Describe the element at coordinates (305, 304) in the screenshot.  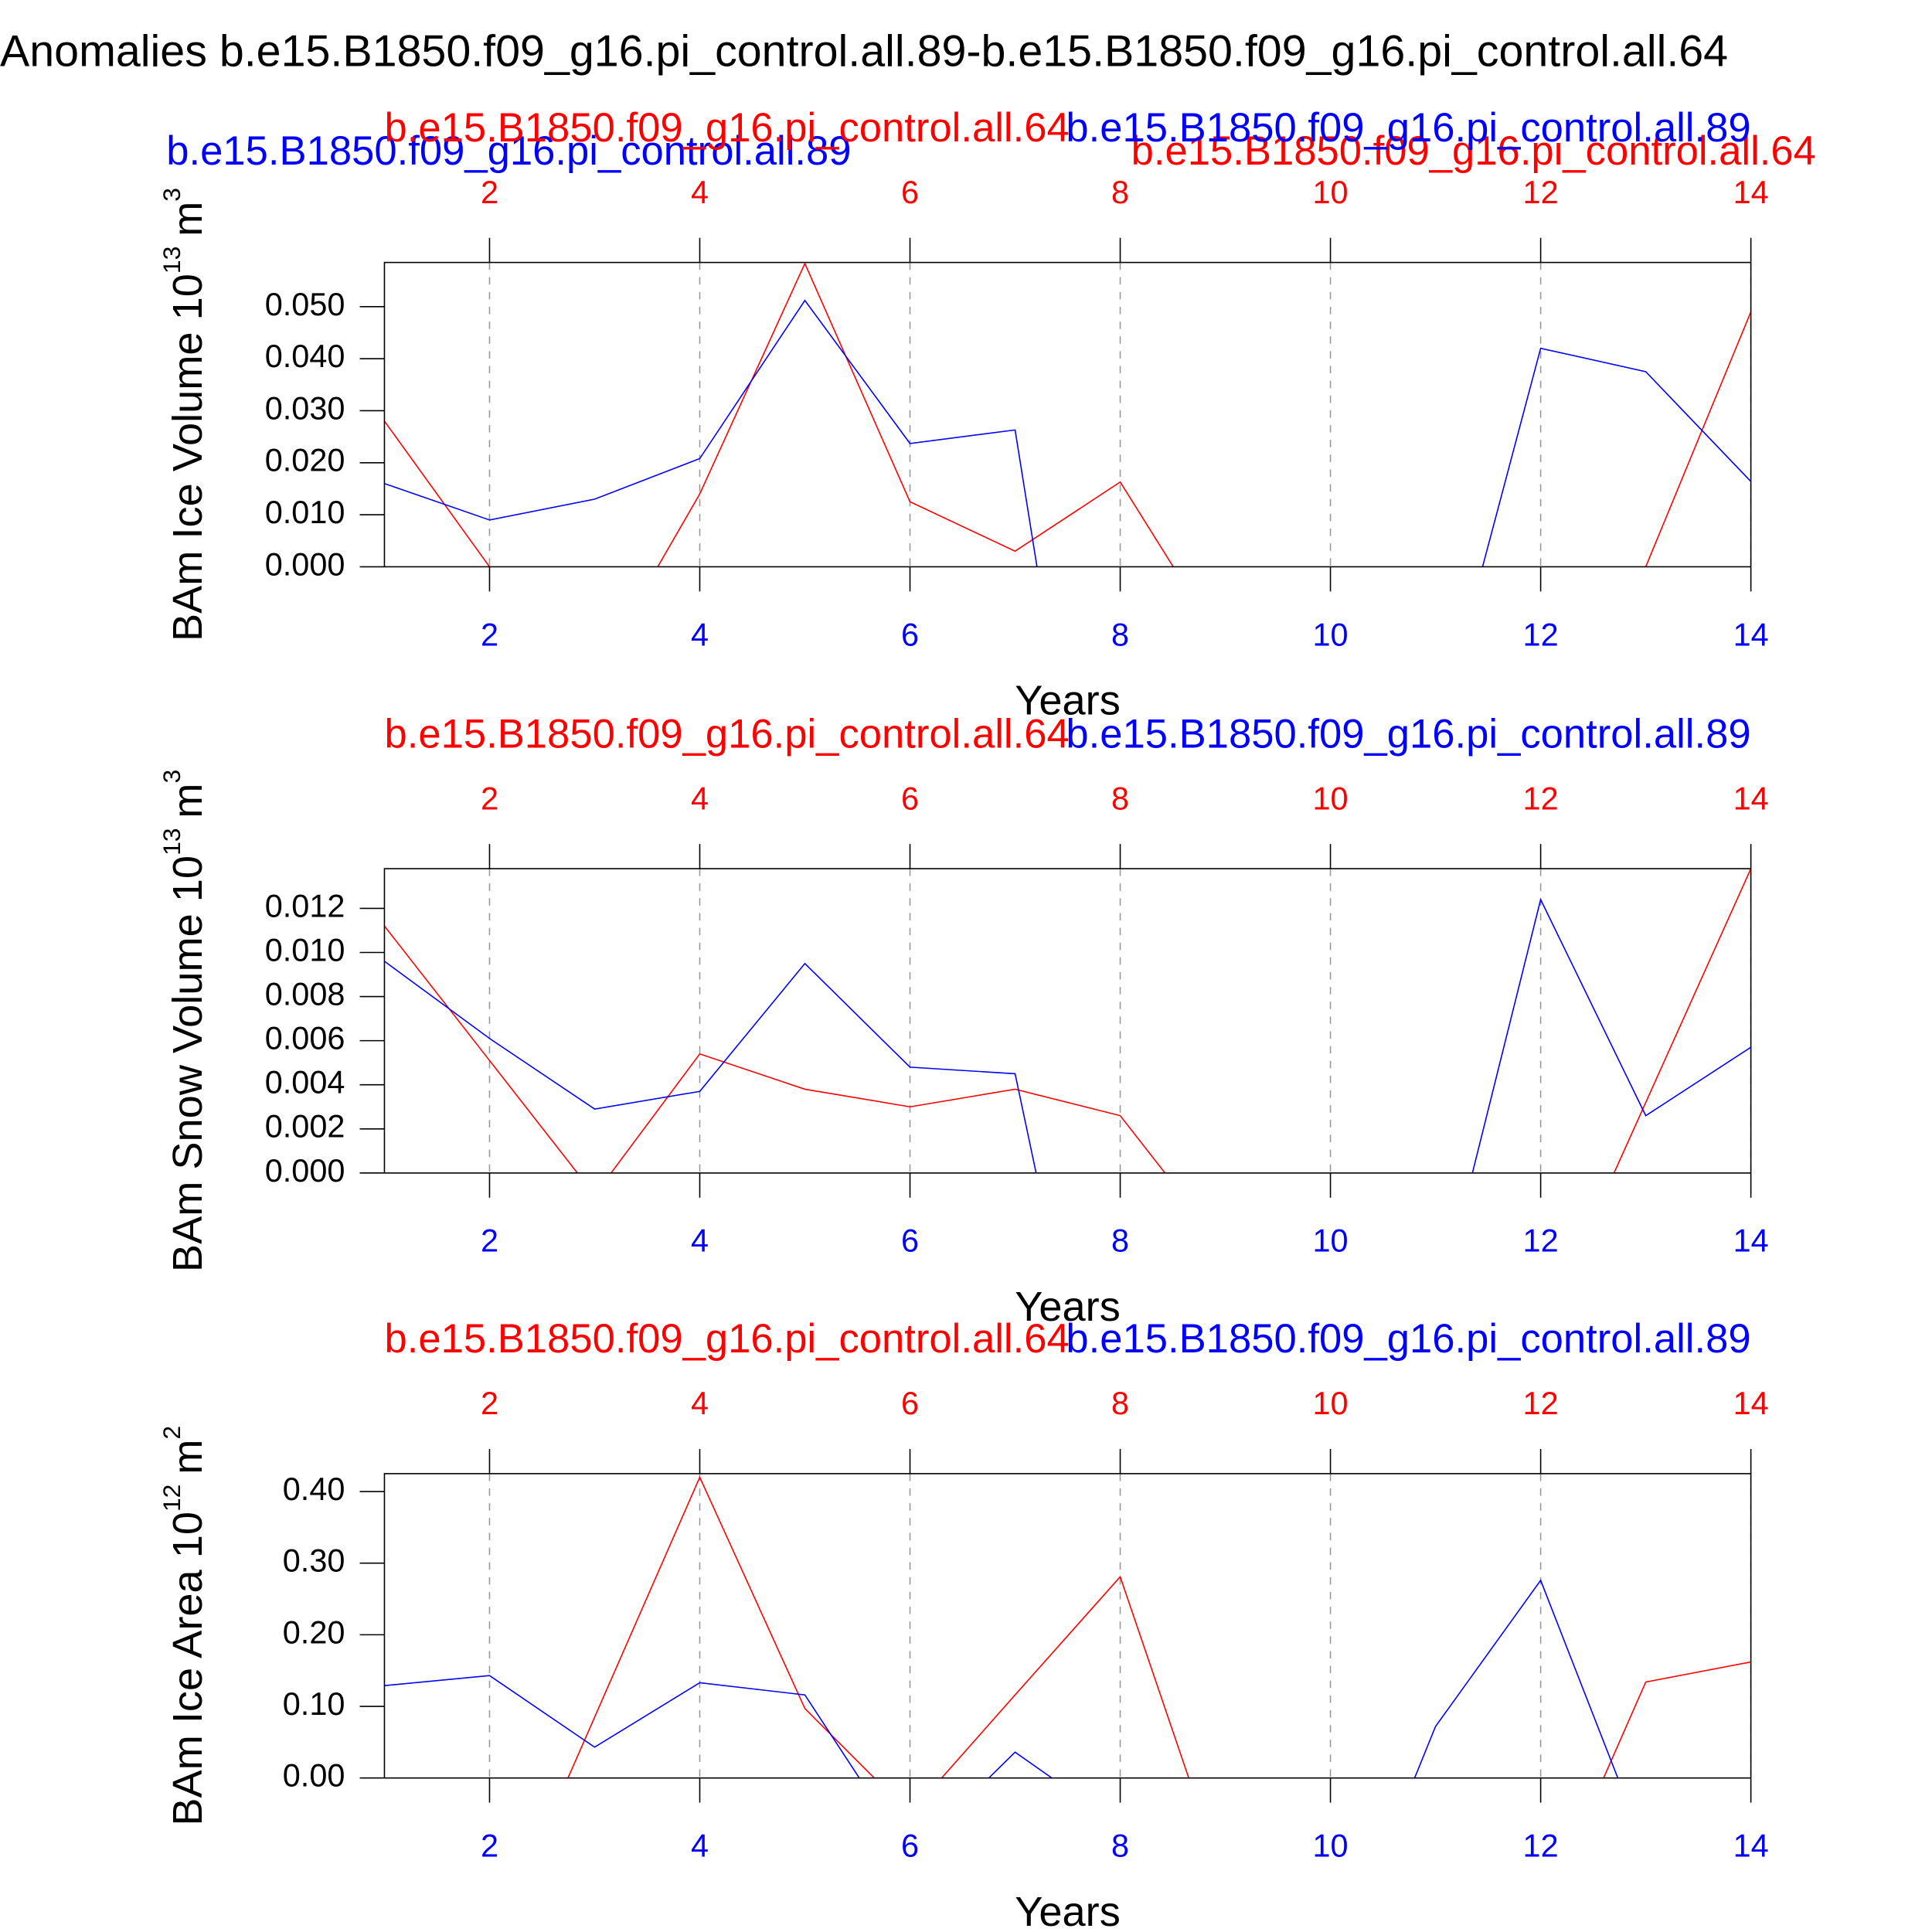
I see `y-tick-label: 0.050` at that location.